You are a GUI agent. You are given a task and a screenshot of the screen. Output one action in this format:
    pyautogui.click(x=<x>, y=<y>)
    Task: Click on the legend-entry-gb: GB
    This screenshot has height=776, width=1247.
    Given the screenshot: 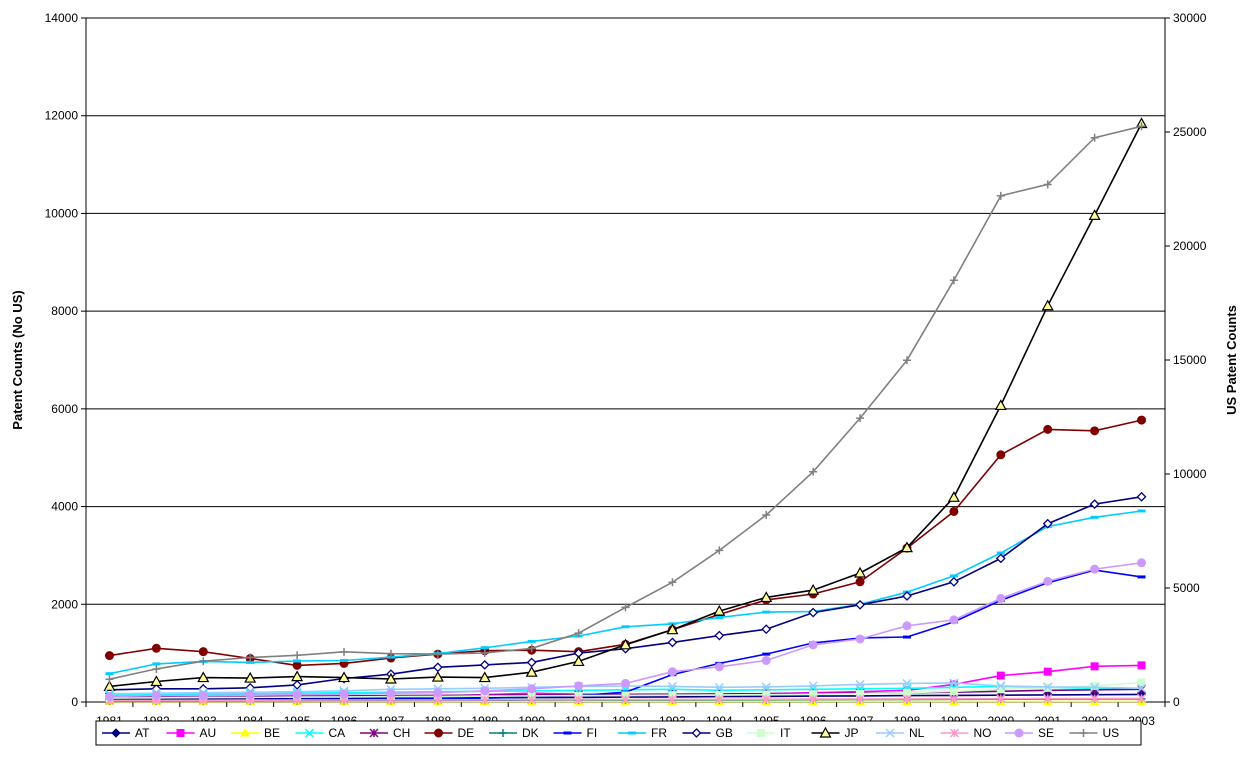 What is the action you would take?
    pyautogui.click(x=707, y=733)
    